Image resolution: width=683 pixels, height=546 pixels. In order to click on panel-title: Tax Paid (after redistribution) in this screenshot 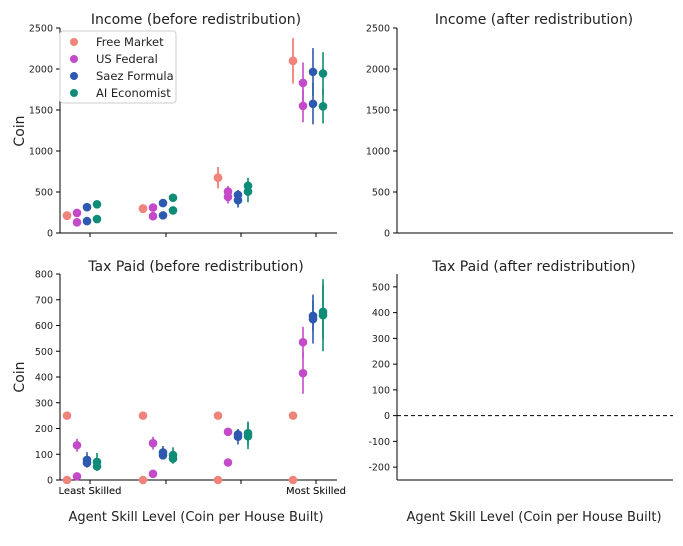, I will do `click(533, 267)`.